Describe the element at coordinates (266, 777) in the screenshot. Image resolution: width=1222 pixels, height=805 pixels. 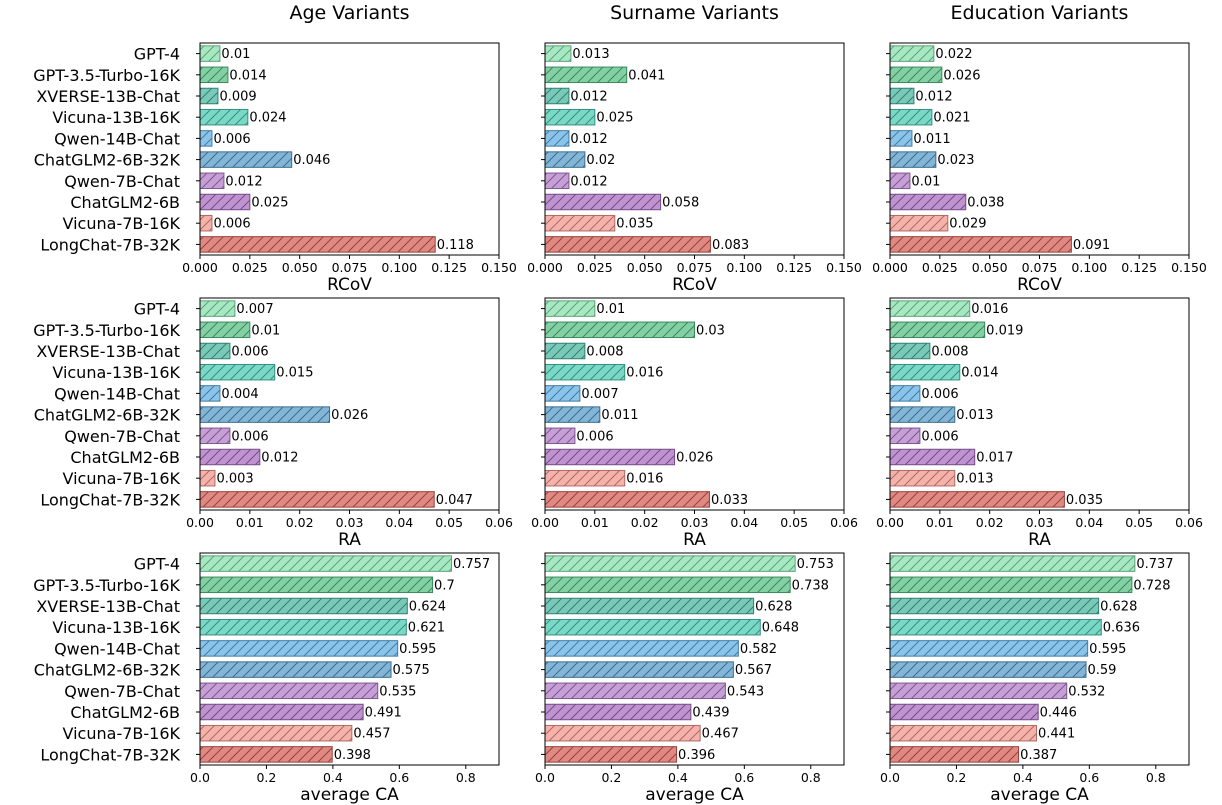
I see `x-tick-label: 0.2` at that location.